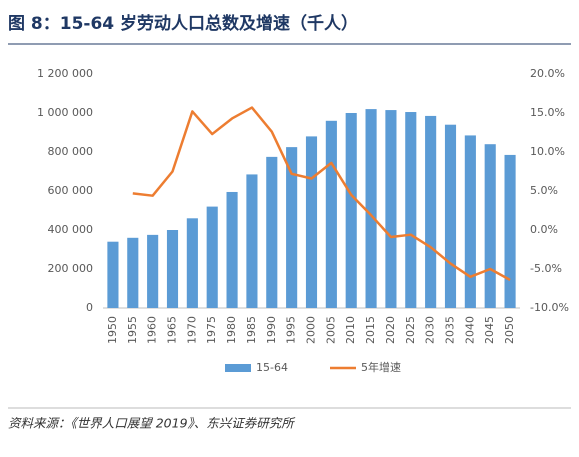  What do you see at coordinates (132, 330) in the screenshot?
I see `x-tick-label: 1955` at bounding box center [132, 330].